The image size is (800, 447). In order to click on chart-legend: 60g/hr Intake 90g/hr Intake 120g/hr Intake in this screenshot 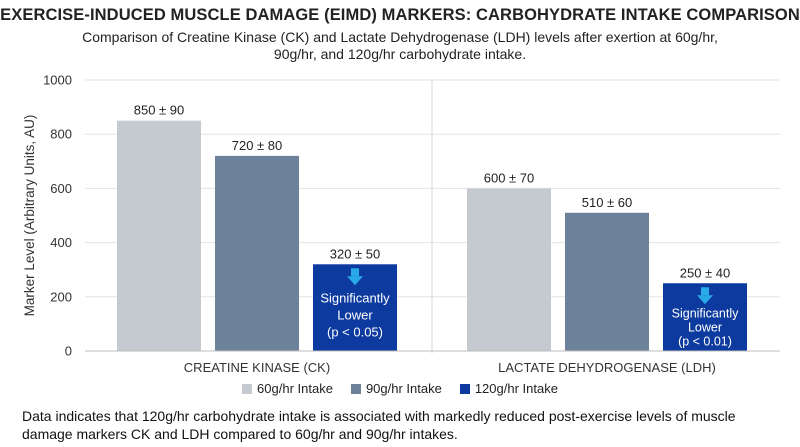, I will do `click(400, 388)`.